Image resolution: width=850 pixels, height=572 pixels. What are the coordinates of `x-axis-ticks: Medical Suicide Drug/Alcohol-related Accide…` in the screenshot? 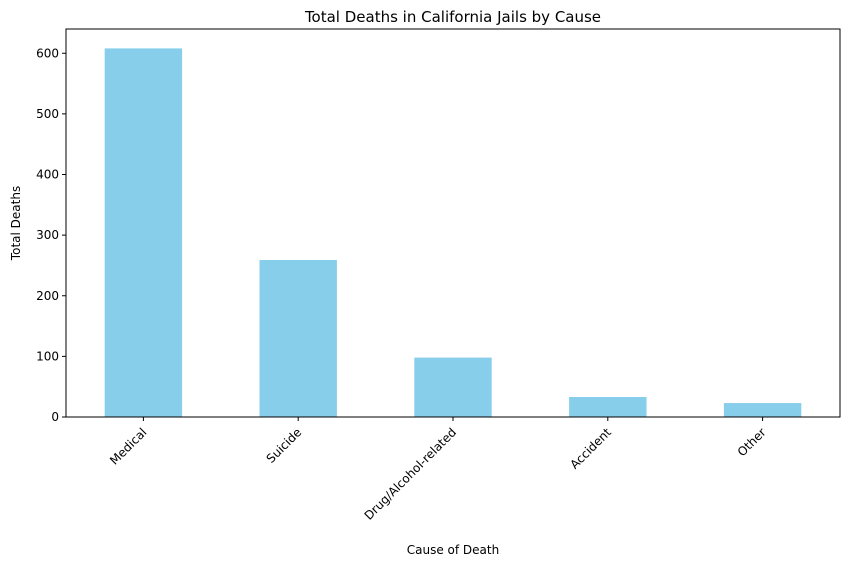 It's located at (438, 470).